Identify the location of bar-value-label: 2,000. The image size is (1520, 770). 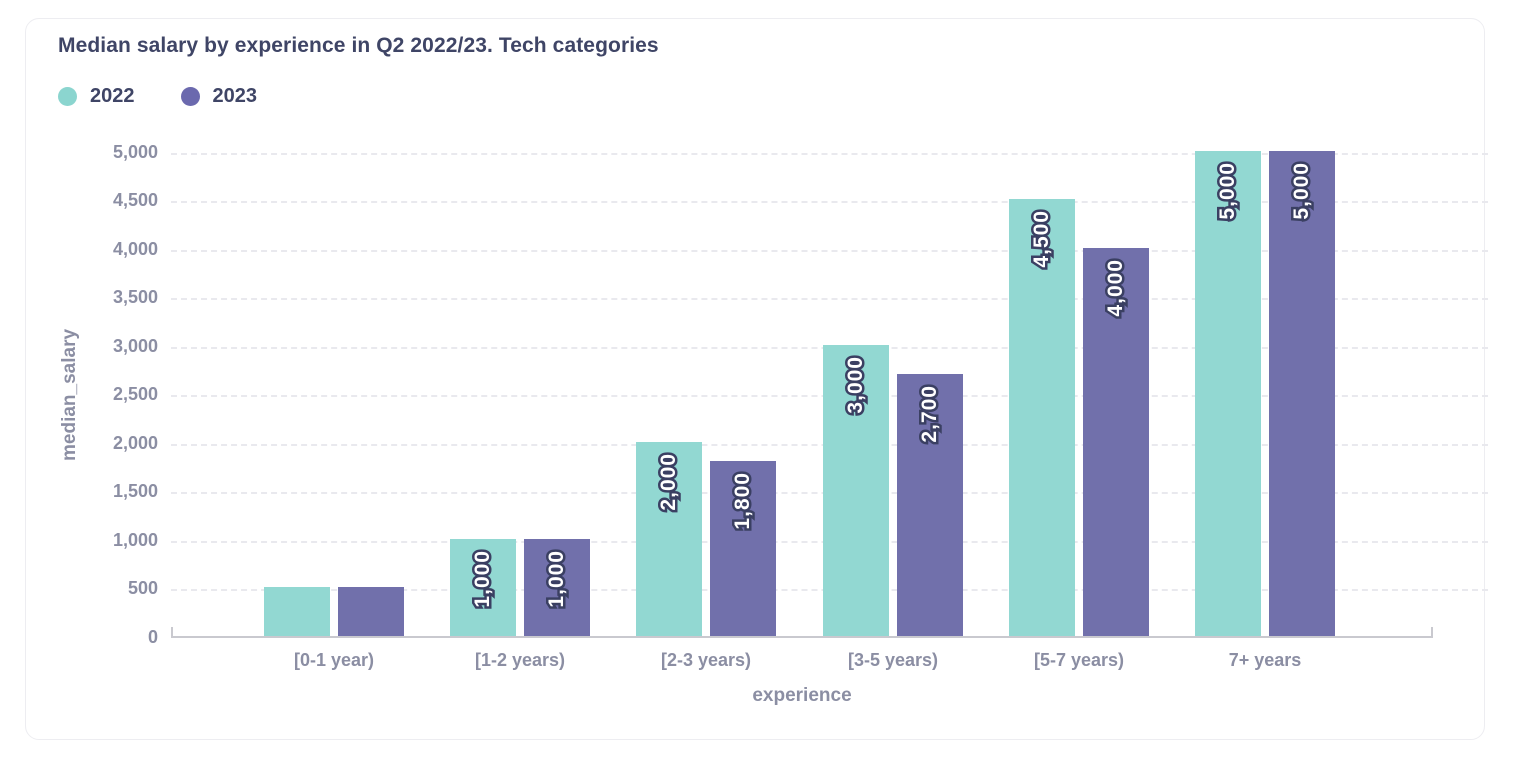
(669, 482).